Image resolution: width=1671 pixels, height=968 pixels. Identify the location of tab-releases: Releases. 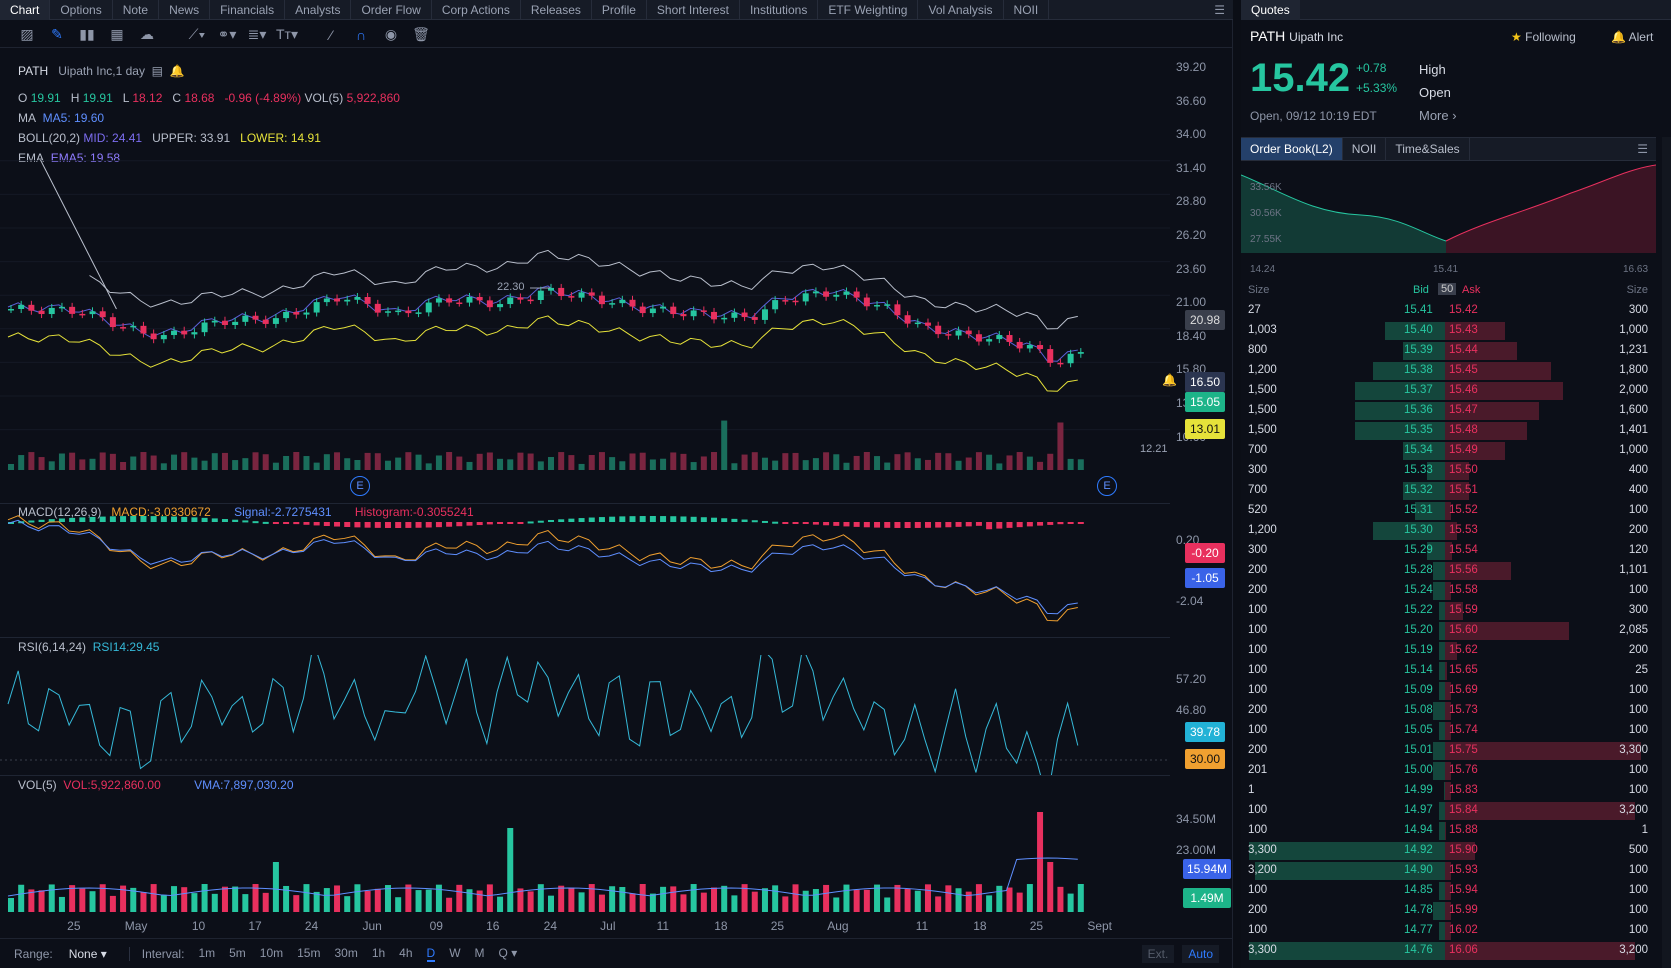
(556, 10).